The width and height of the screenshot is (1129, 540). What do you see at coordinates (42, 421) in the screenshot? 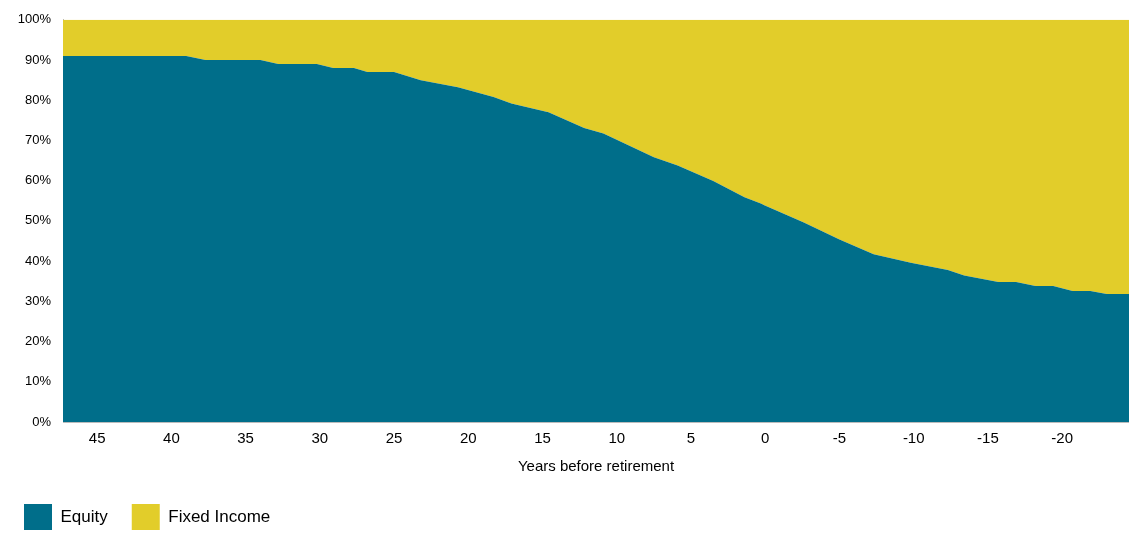
I see `y-tick-label: 0%` at bounding box center [42, 421].